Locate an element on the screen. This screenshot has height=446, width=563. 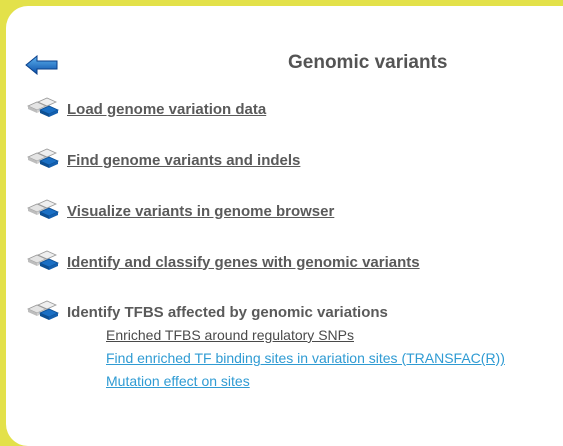
menu-item-load-variation: Load genome variation data is located at coordinates (146, 109).